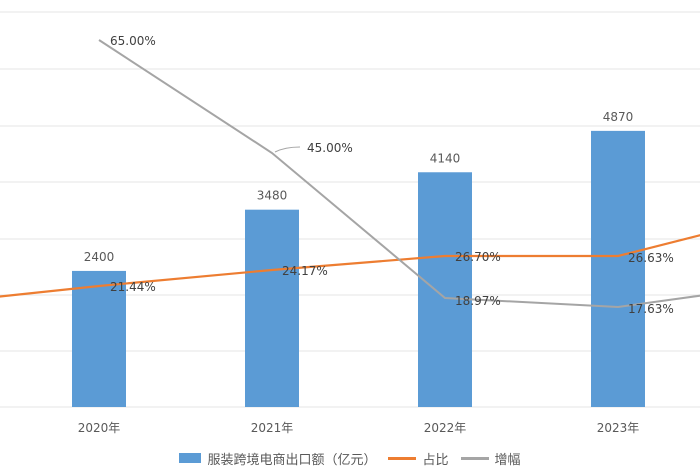 The image size is (700, 470). I want to click on bar-2022年, so click(445, 289).